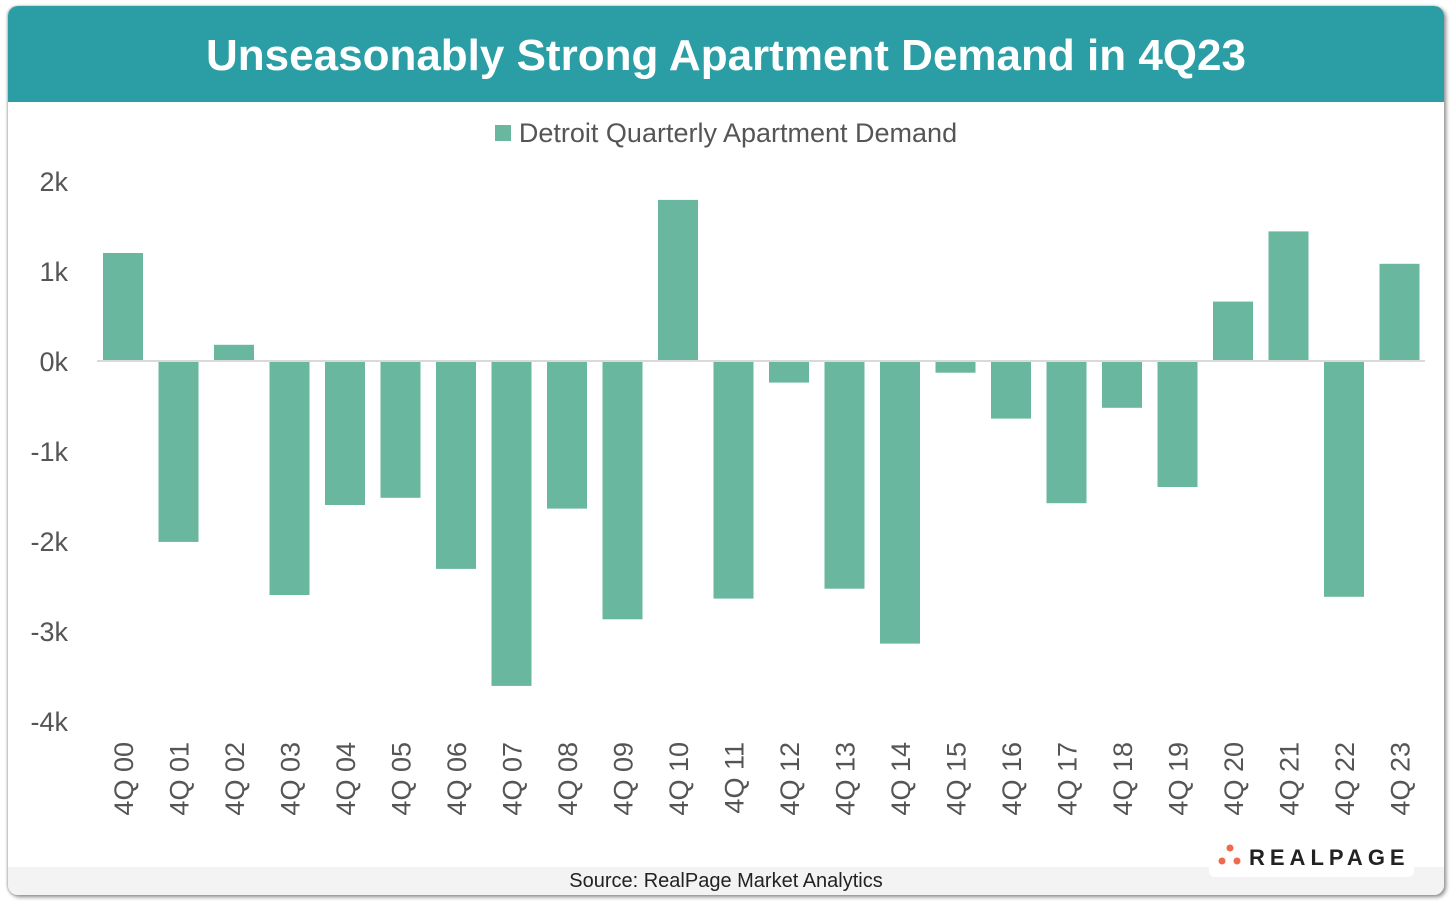 This screenshot has height=903, width=1455. I want to click on x-tick-label: 4Q 16, so click(1012, 779).